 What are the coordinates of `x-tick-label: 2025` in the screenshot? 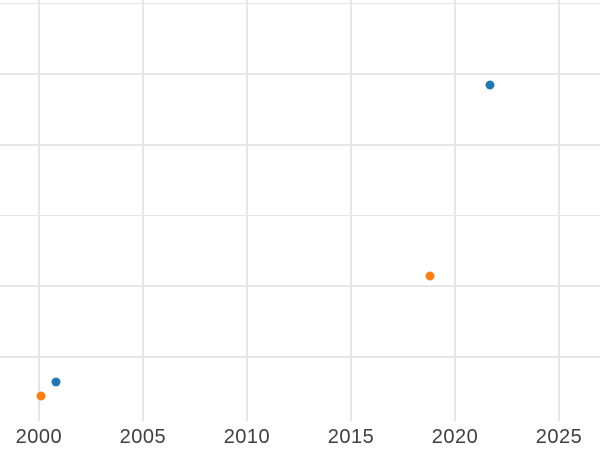 It's located at (559, 437).